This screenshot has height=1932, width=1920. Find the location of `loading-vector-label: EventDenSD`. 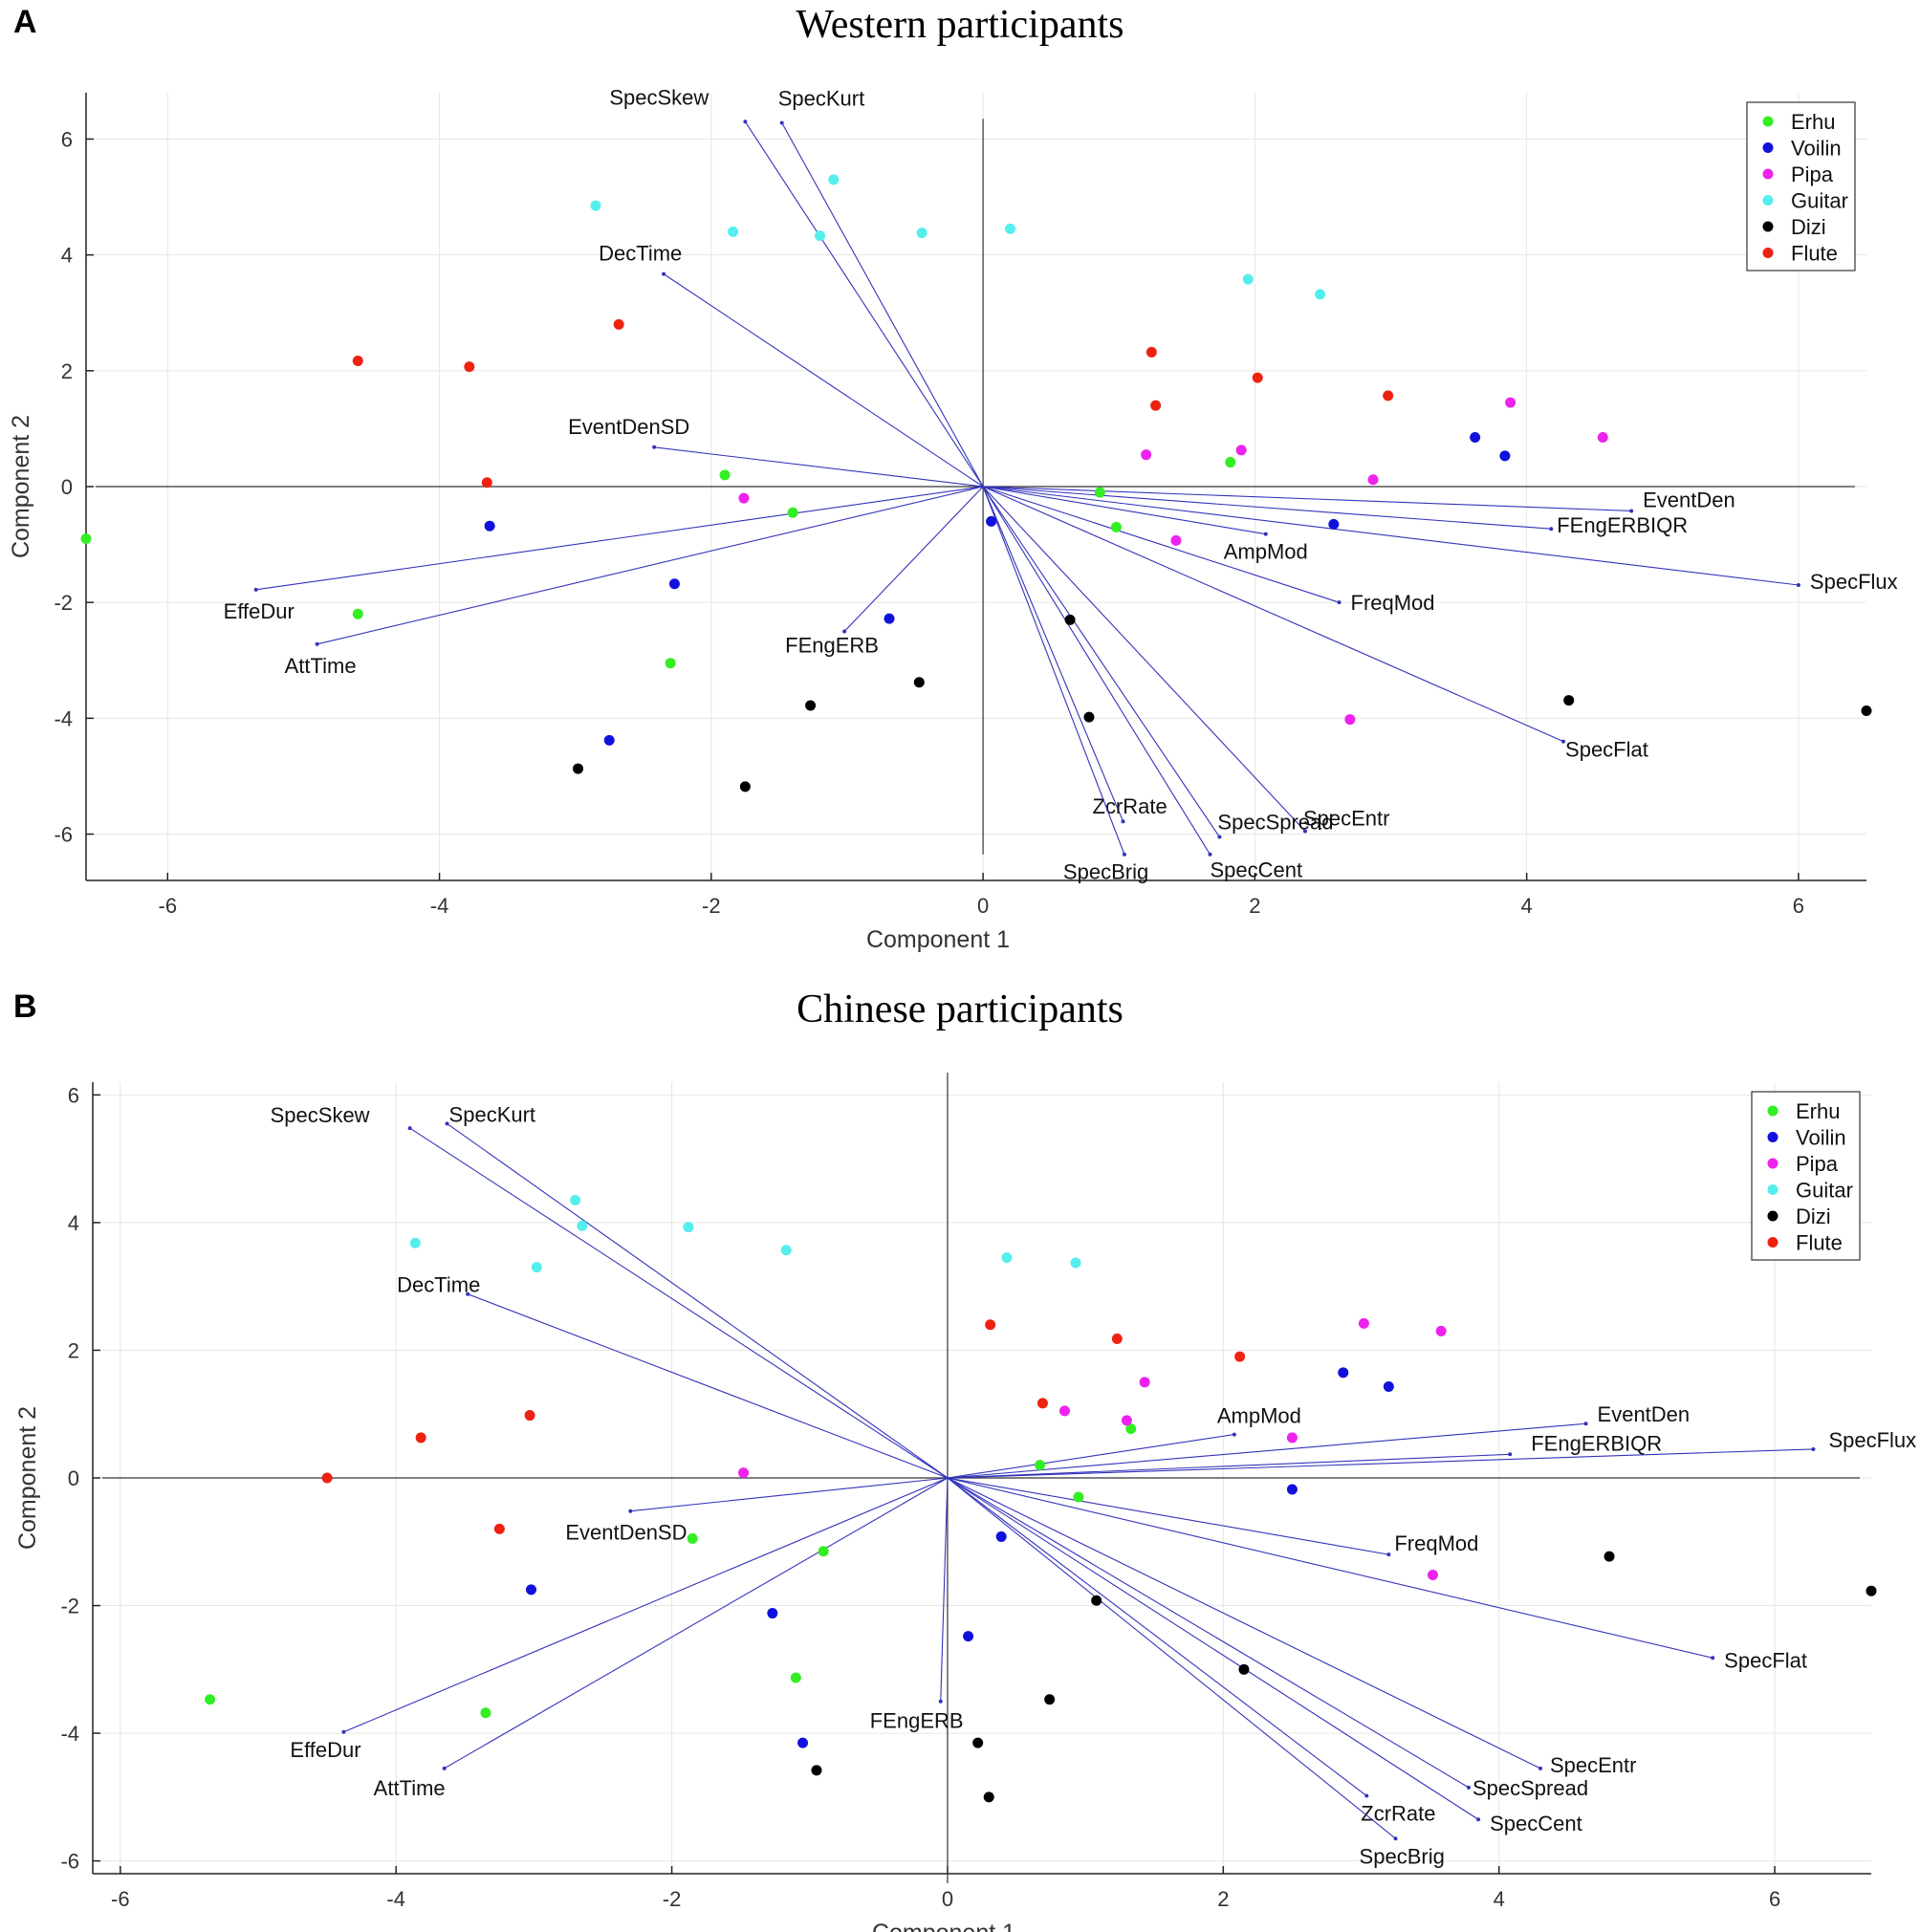

loading-vector-label: EventDenSD is located at coordinates (626, 1533).